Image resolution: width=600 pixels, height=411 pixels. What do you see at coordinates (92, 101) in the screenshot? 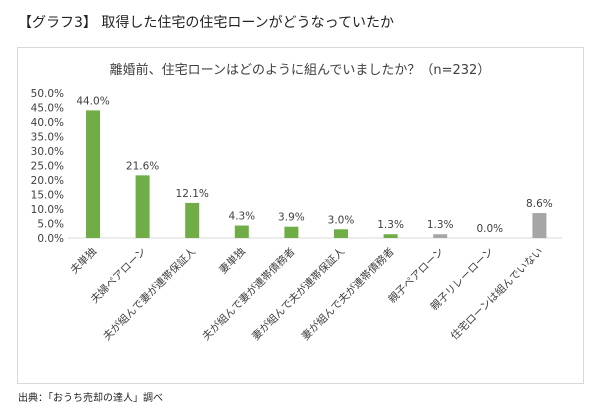
I see `data-label: 44.0%` at bounding box center [92, 101].